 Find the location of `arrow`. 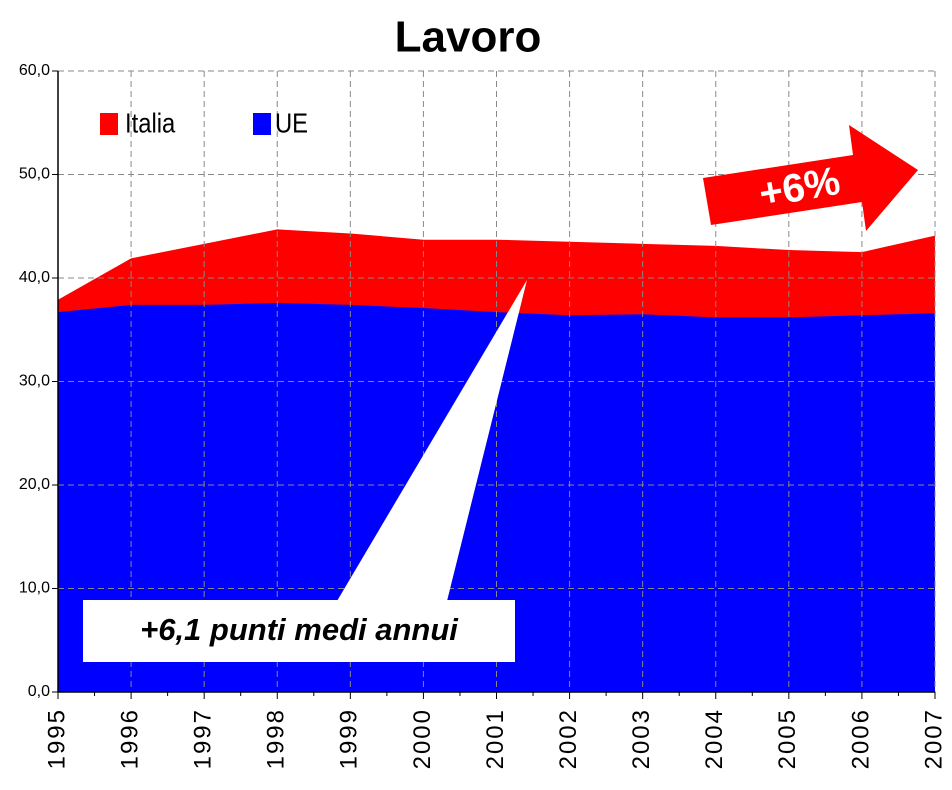

arrow is located at coordinates (810, 178).